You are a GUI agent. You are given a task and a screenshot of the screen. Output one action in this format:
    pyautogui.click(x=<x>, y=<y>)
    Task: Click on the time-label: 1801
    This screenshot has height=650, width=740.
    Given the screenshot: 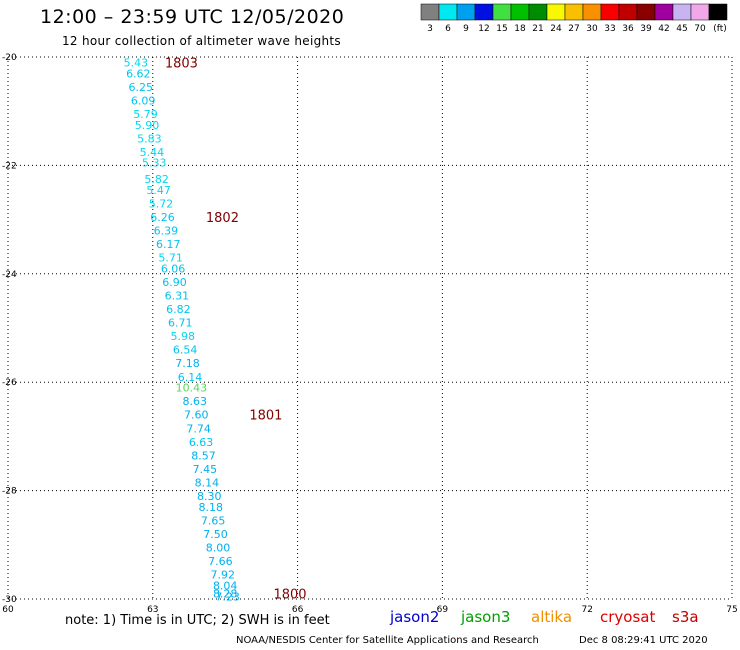 What is the action you would take?
    pyautogui.click(x=265, y=416)
    